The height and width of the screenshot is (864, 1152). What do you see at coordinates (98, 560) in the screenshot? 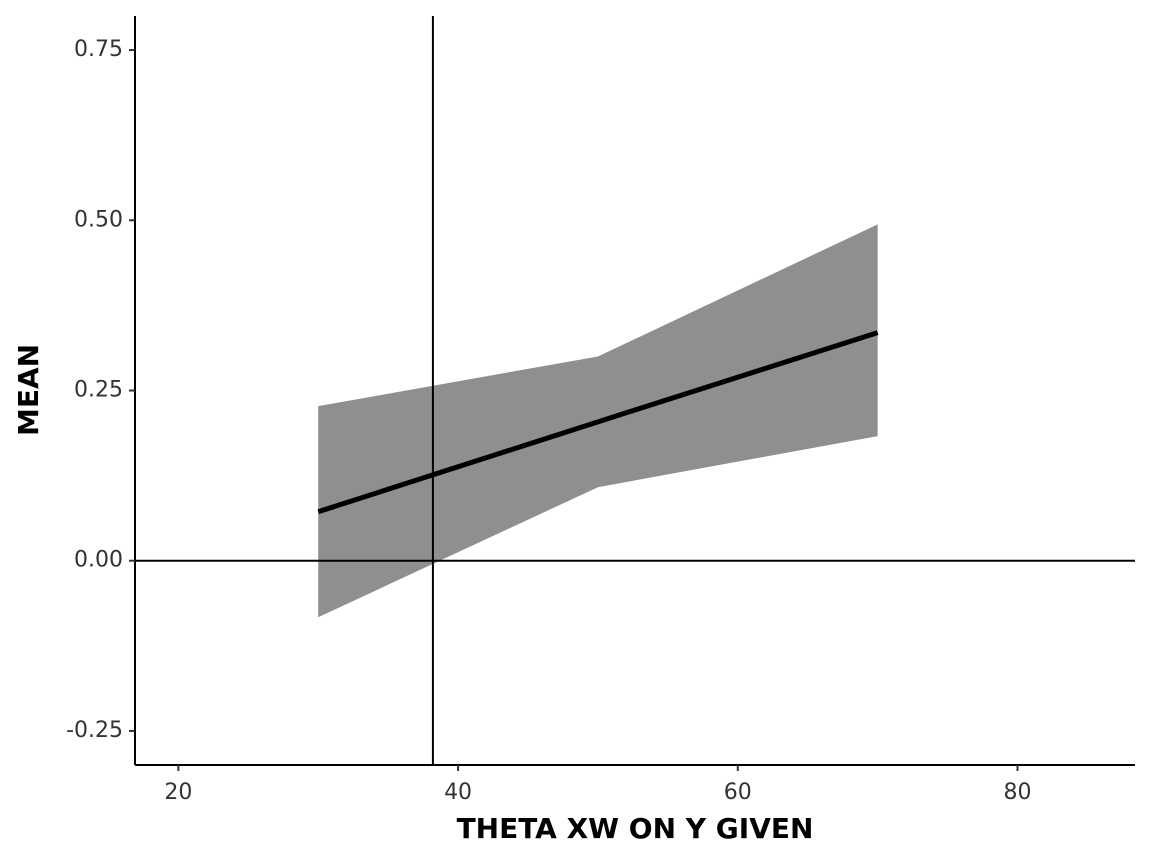
I see `y-tick-label: 0.00` at bounding box center [98, 560].